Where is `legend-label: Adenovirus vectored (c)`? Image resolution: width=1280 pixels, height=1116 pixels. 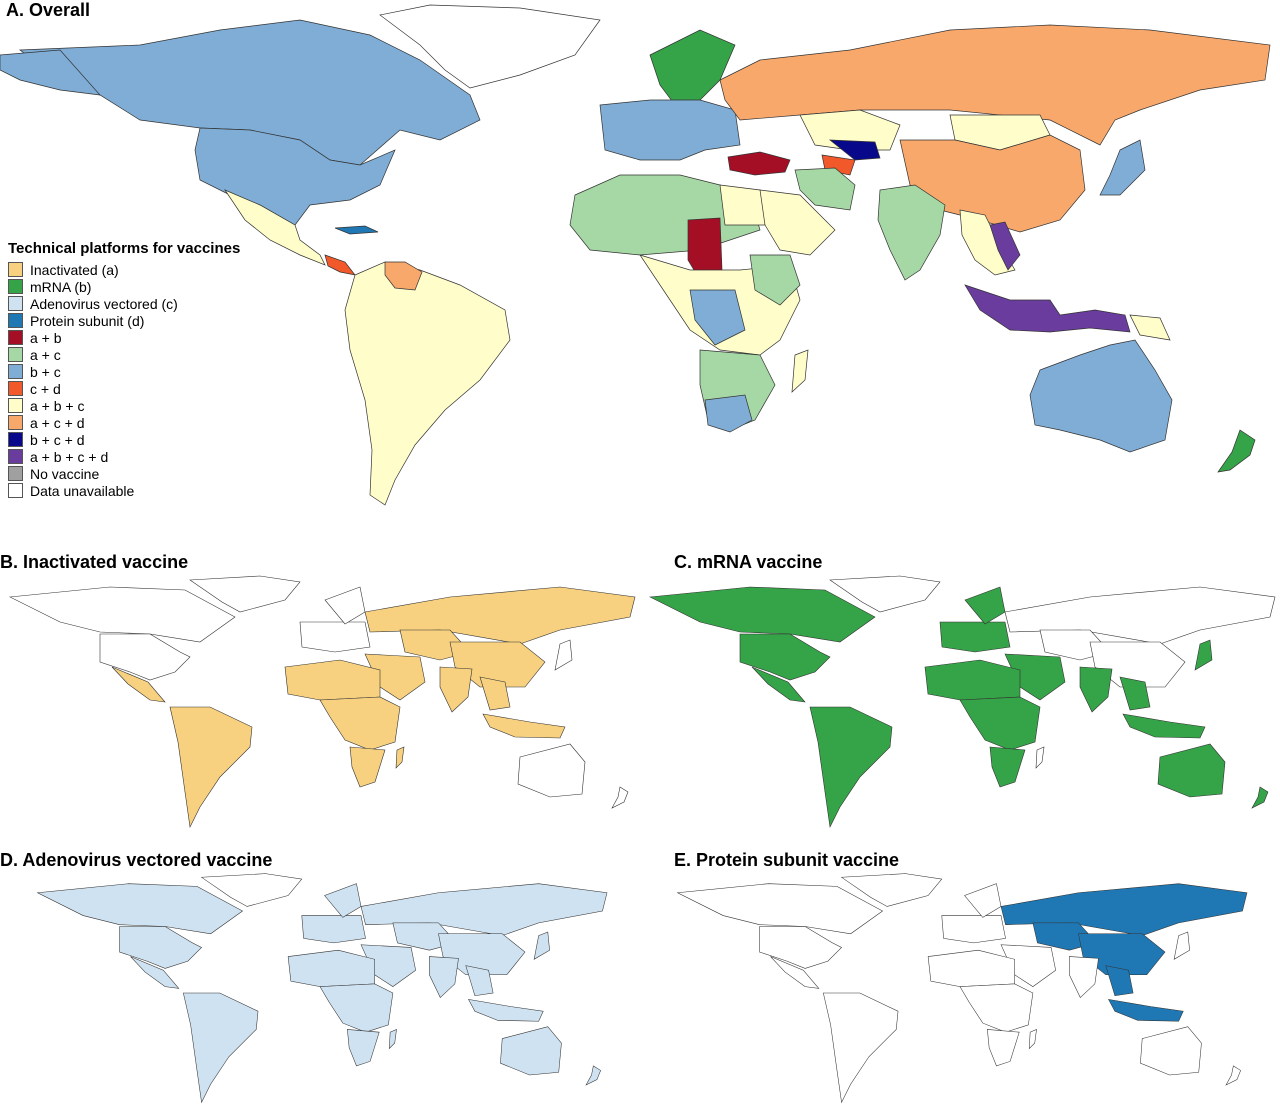
legend-label: Adenovirus vectored (c) is located at coordinates (104, 303).